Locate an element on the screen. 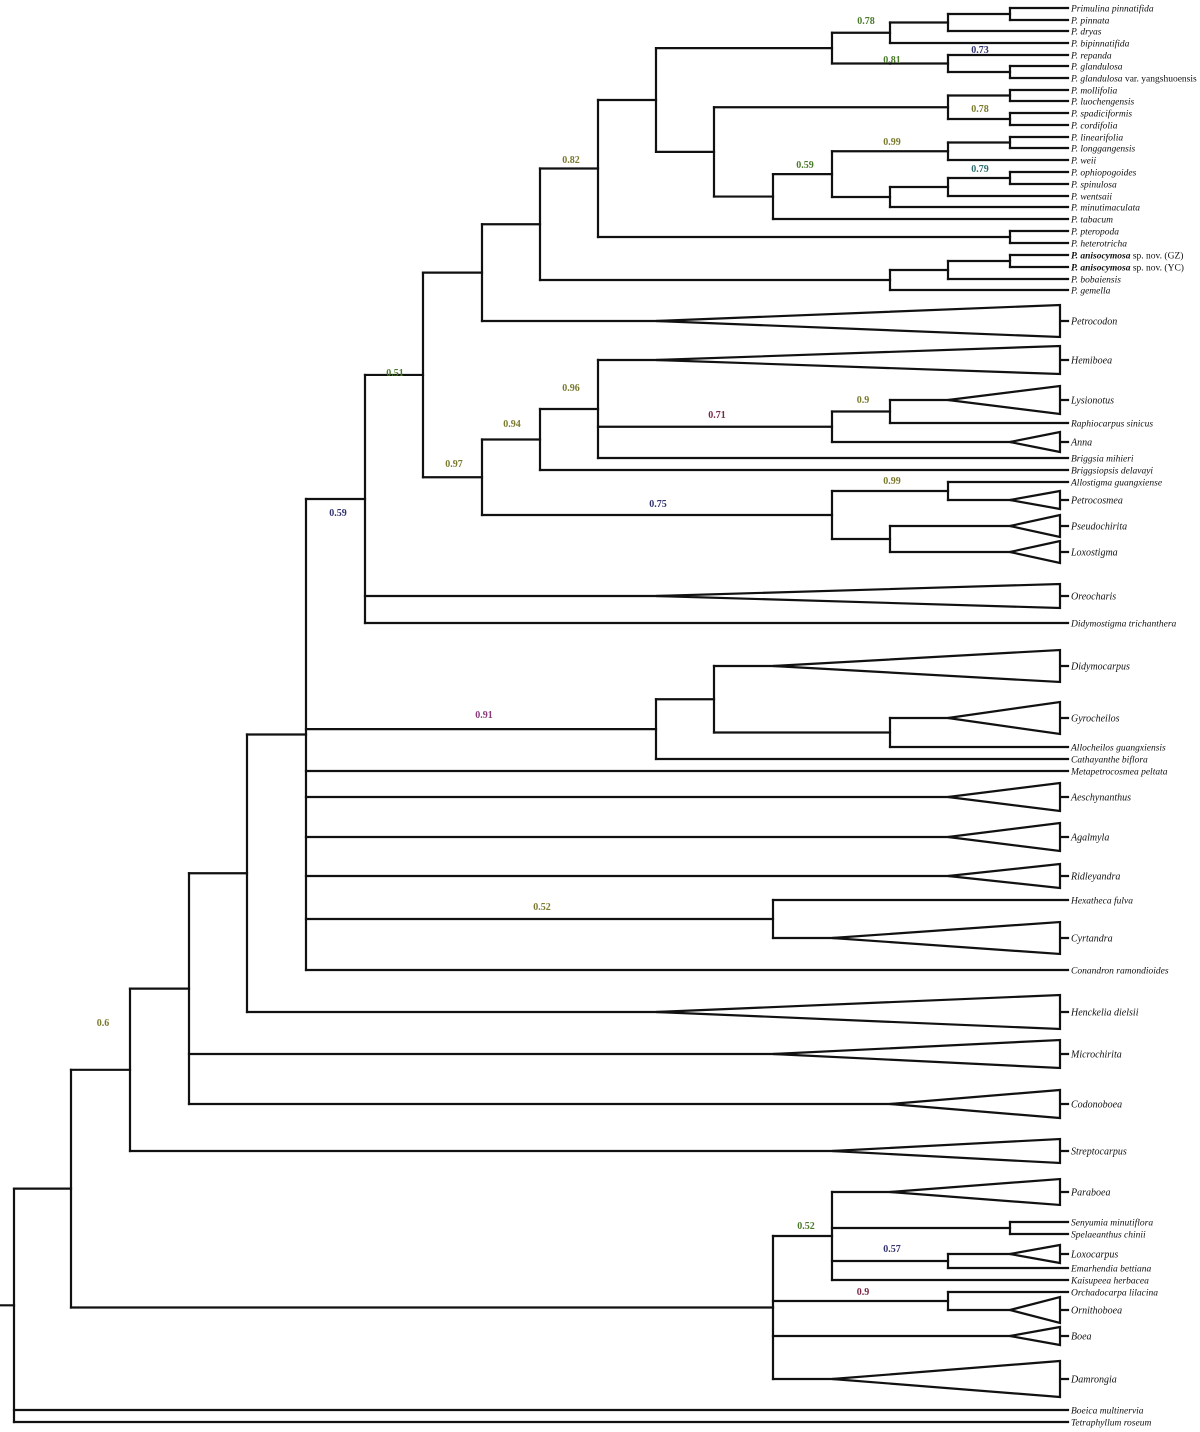  tip-label: Orchadocarpa lilacina is located at coordinates (1114, 1294).